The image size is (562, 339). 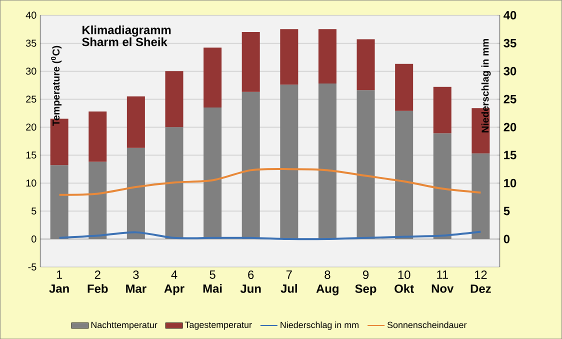 What do you see at coordinates (32, 266) in the screenshot?
I see `y-tick-label: -5` at bounding box center [32, 266].